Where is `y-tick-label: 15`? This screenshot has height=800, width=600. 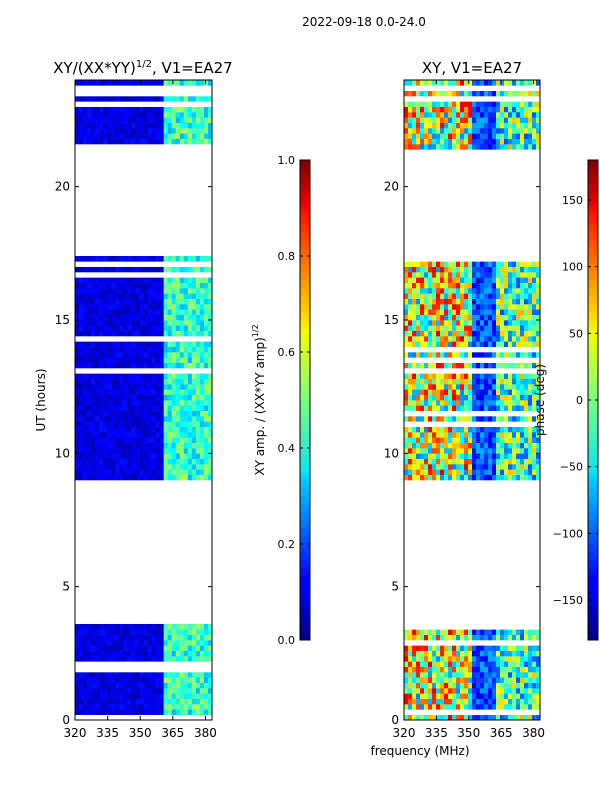 y-tick-label: 15 is located at coordinates (62, 320).